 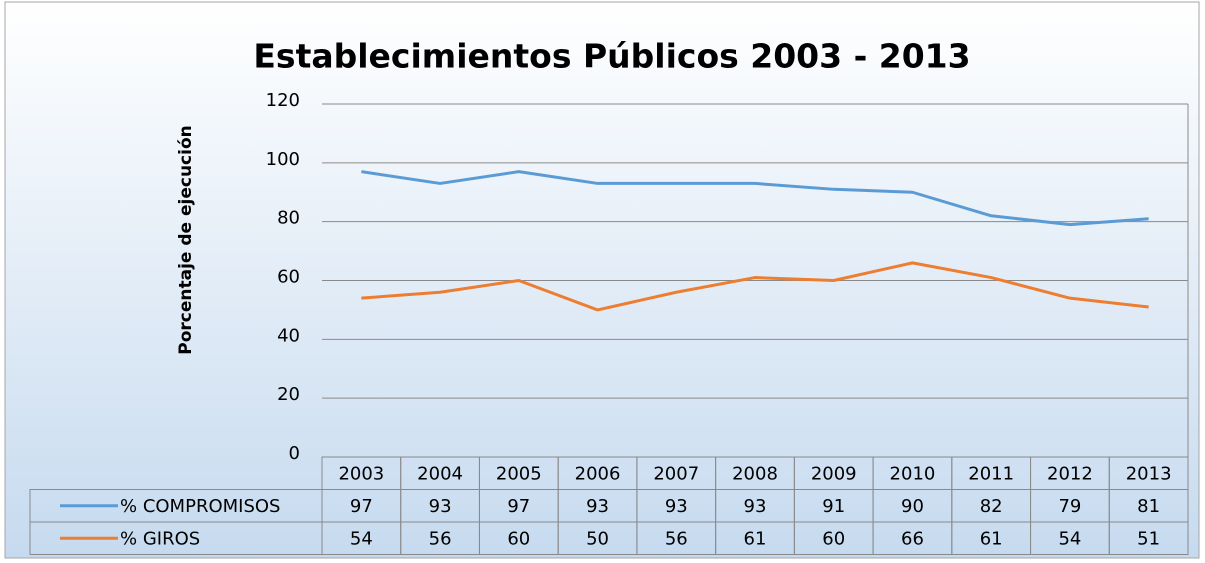 I want to click on x-tick-label: 2013, so click(x=1149, y=473).